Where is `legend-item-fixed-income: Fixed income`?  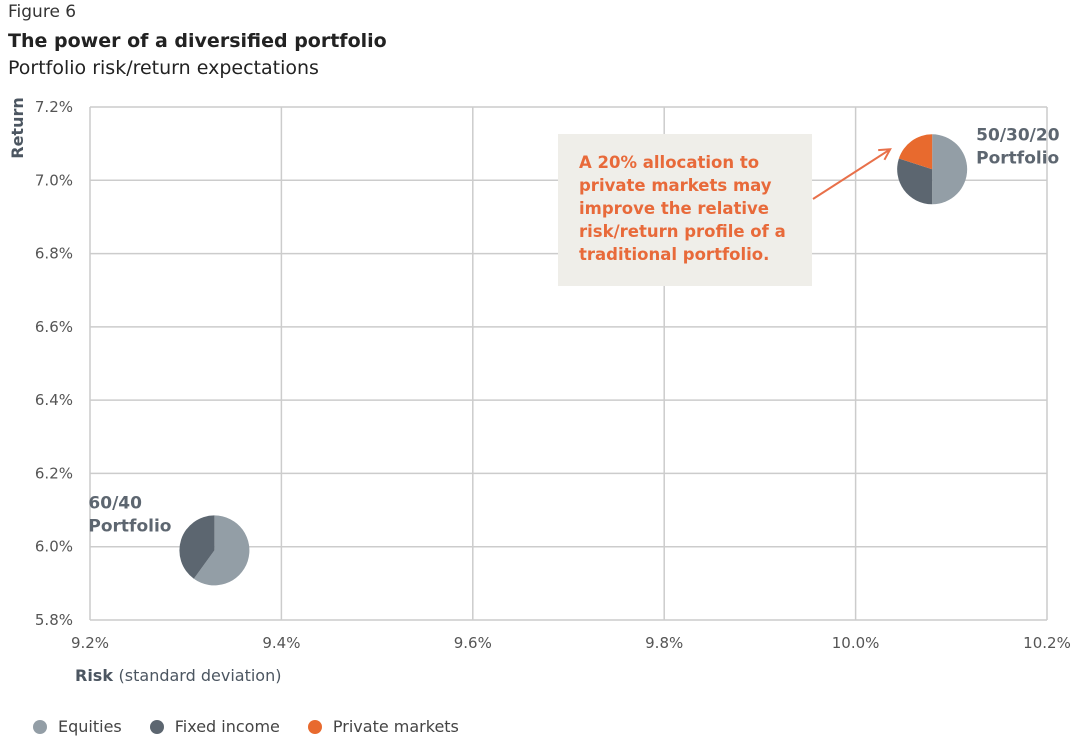 legend-item-fixed-income: Fixed income is located at coordinates (214, 726).